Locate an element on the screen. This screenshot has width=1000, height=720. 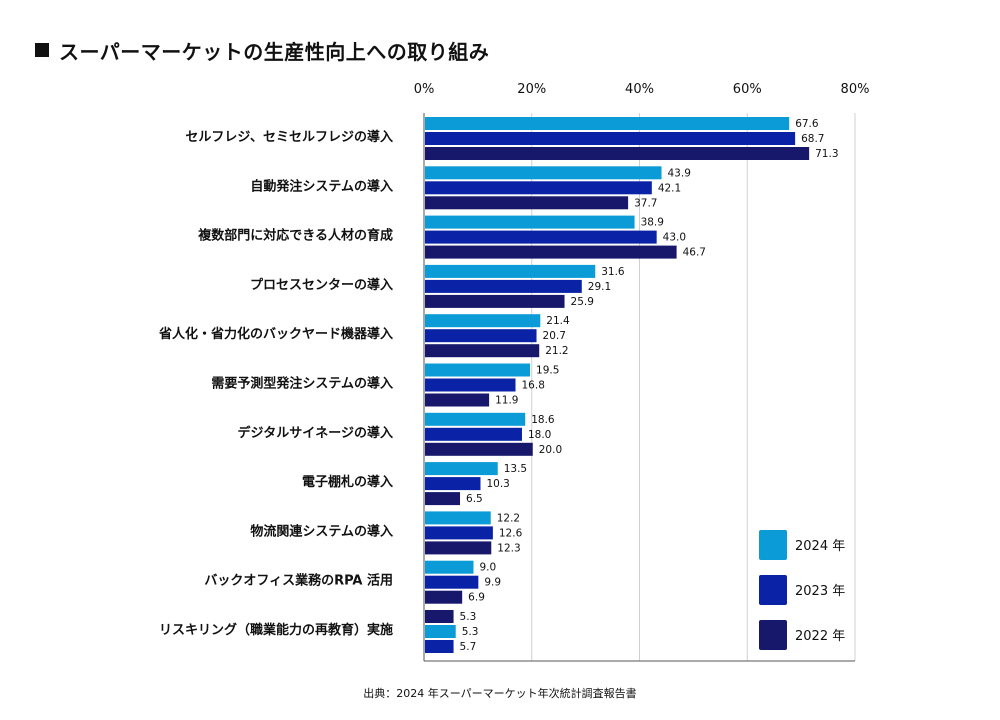
category-label: 省人化・省力化のバックヤード機器導入 is located at coordinates (275, 334).